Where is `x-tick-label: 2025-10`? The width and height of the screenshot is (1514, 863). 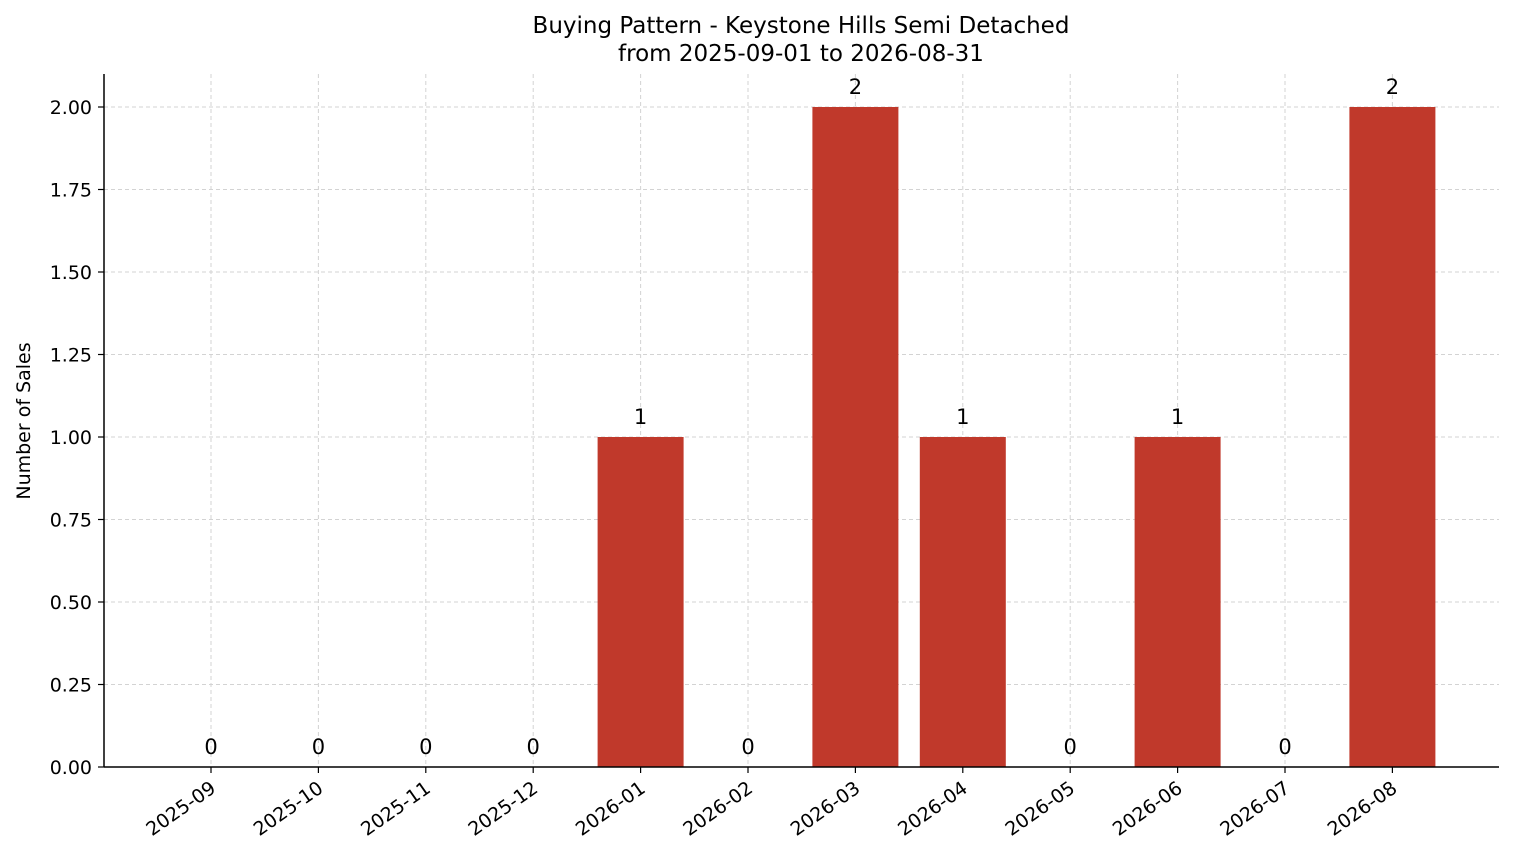 x-tick-label: 2025-10 is located at coordinates (289, 809).